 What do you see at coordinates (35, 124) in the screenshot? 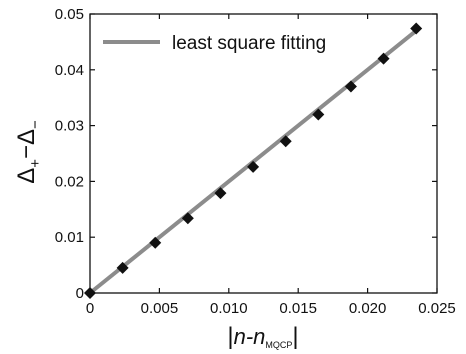
I see `y-axis-label-sub-minus: −` at bounding box center [35, 124].